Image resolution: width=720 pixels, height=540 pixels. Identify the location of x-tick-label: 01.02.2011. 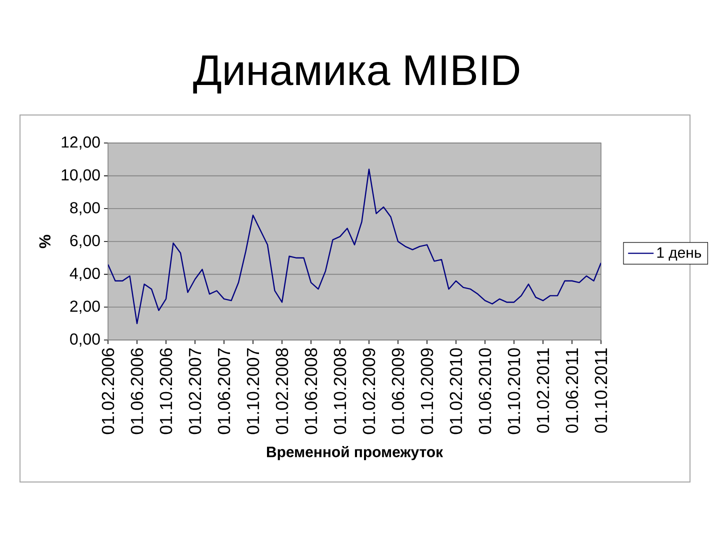
(543, 390).